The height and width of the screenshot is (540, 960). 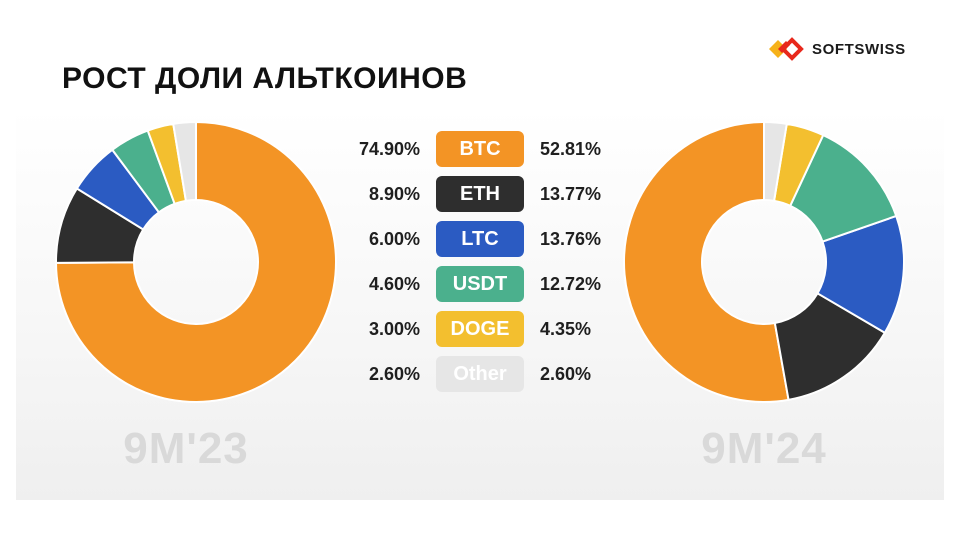 I want to click on legend-badge-other: Other, so click(x=480, y=374).